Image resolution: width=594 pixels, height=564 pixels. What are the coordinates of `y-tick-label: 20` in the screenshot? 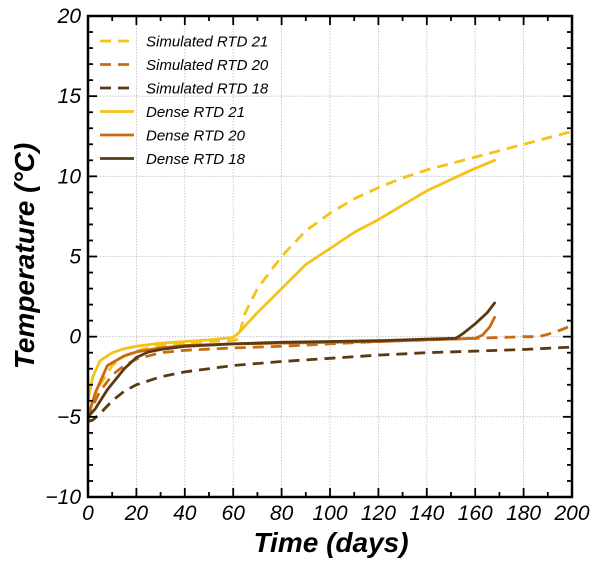 It's located at (69, 16).